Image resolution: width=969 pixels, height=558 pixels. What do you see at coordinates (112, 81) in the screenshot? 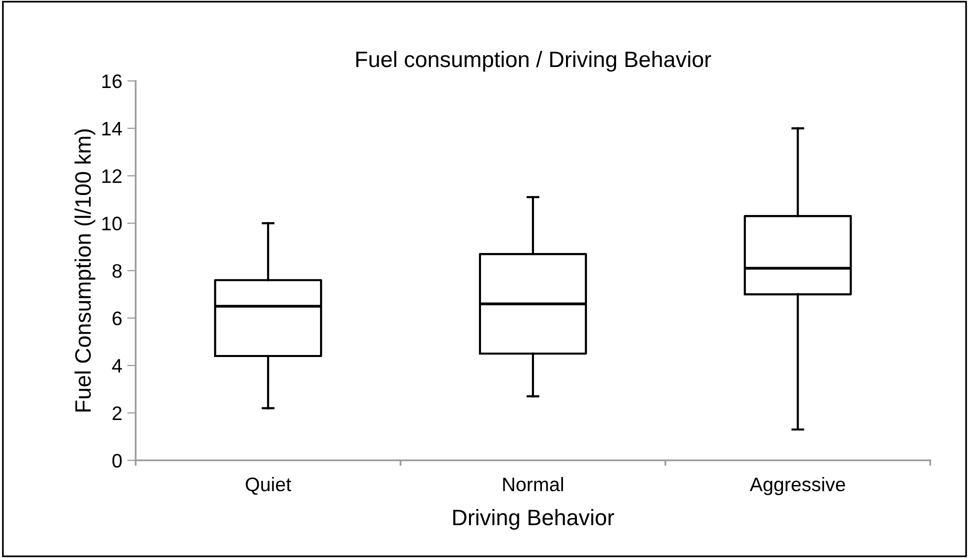
I see `y-tick-label: 16` at bounding box center [112, 81].